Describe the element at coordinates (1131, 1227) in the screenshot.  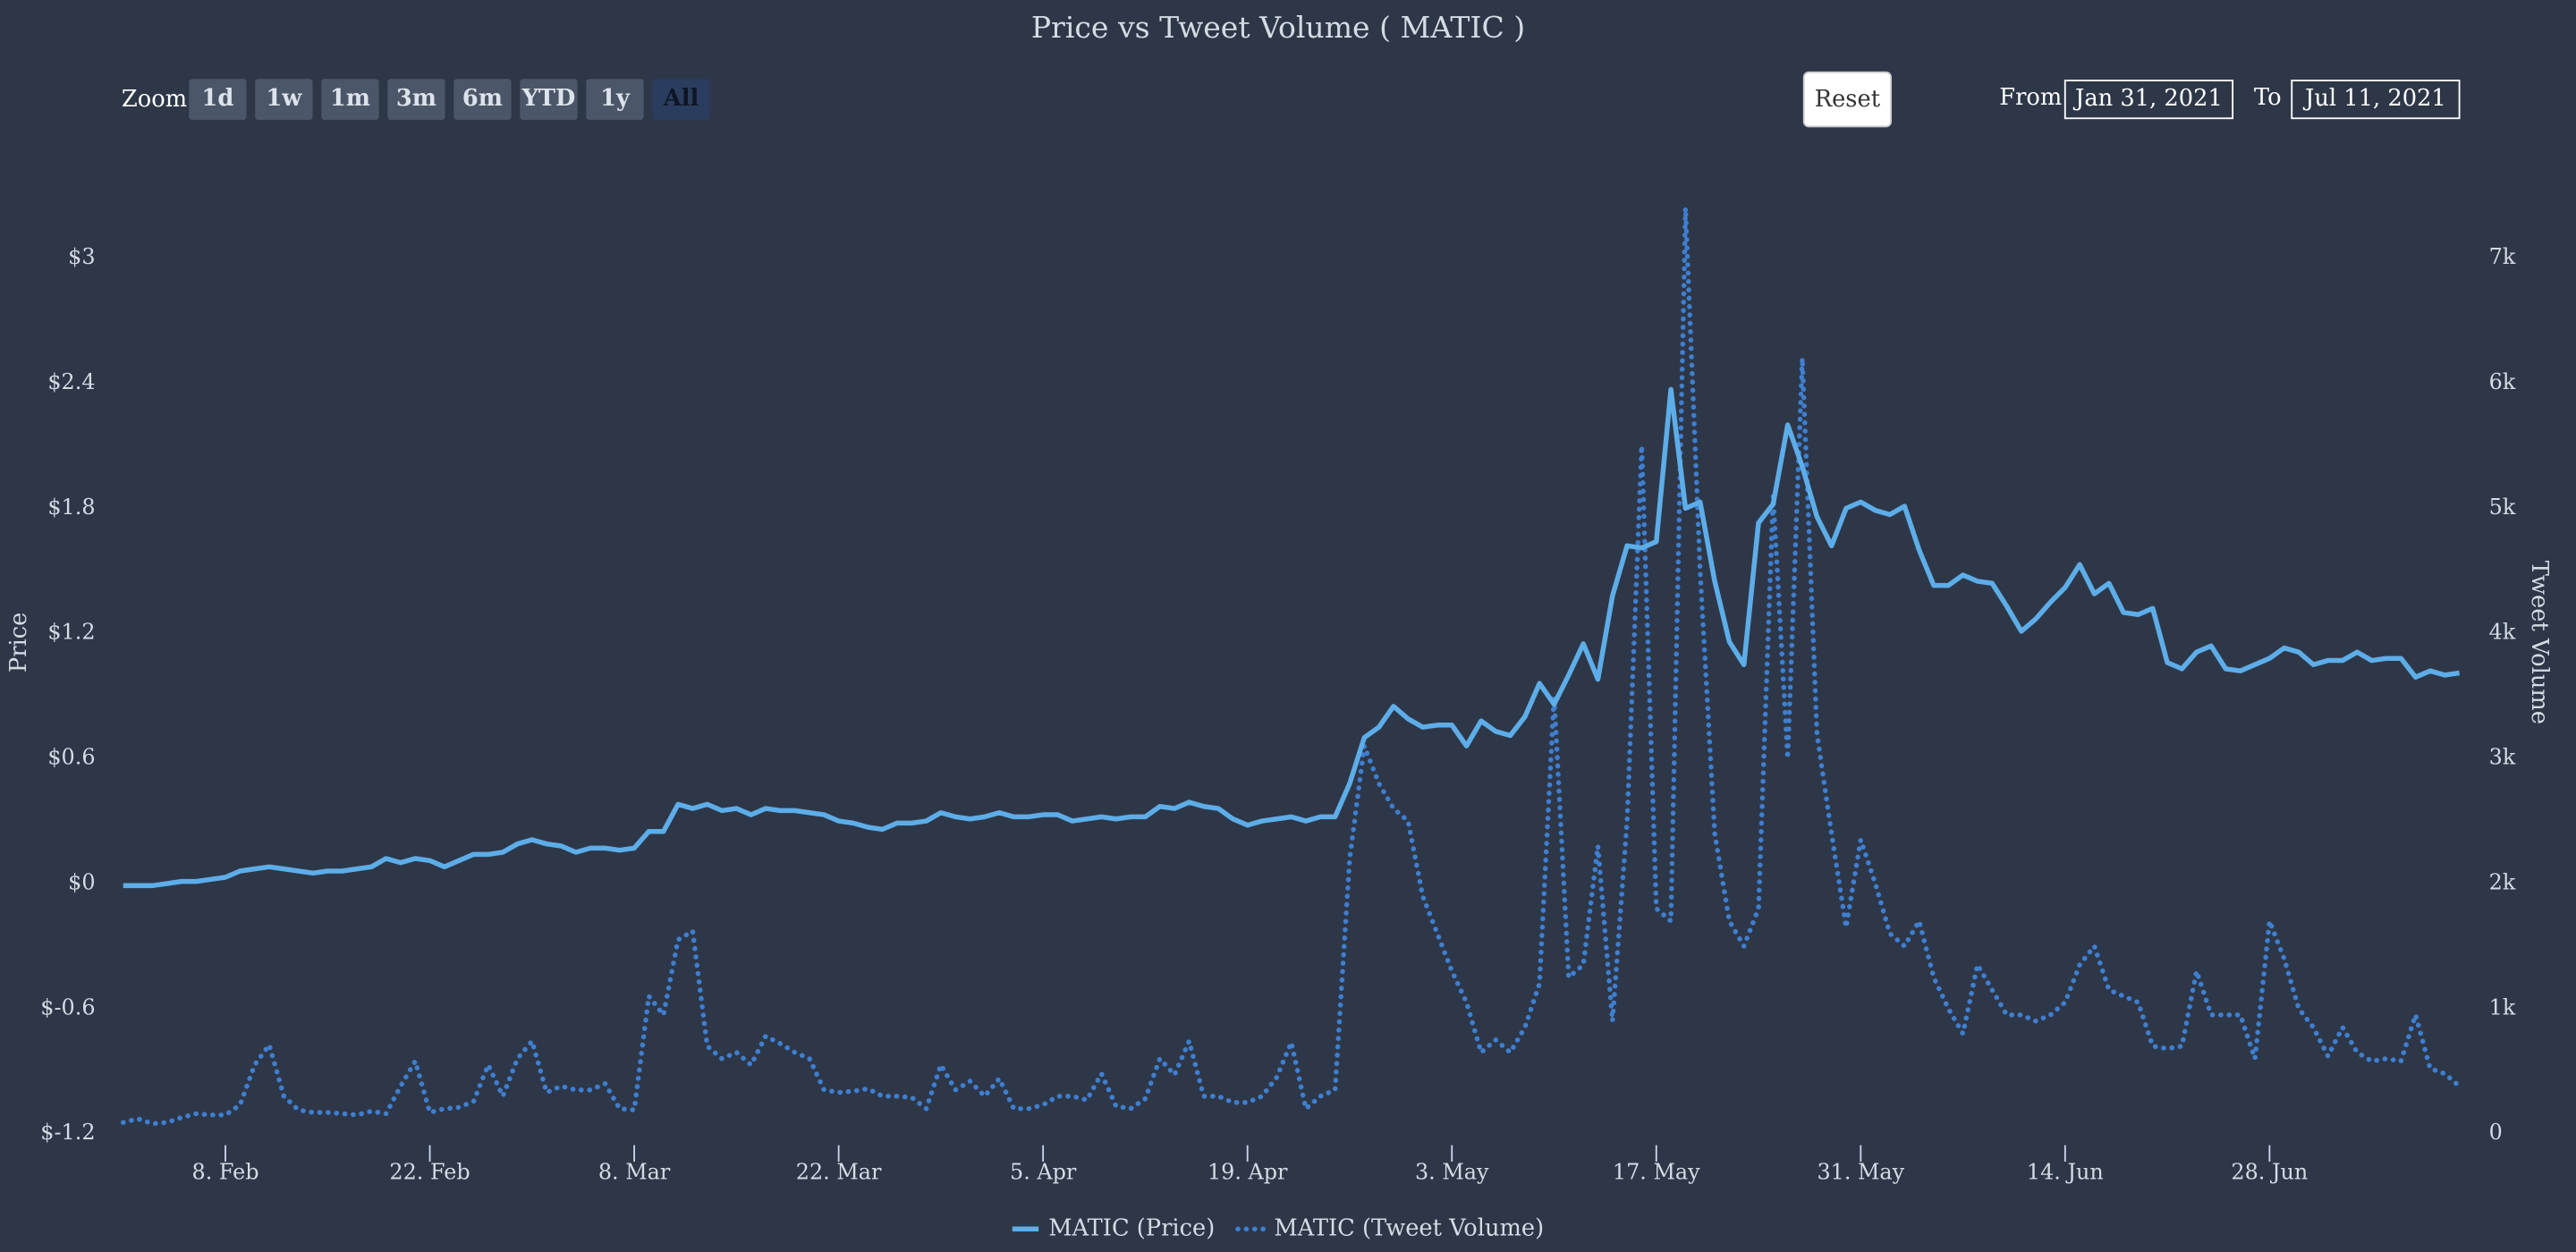
I see `legend-label: MATIC (Price)` at that location.